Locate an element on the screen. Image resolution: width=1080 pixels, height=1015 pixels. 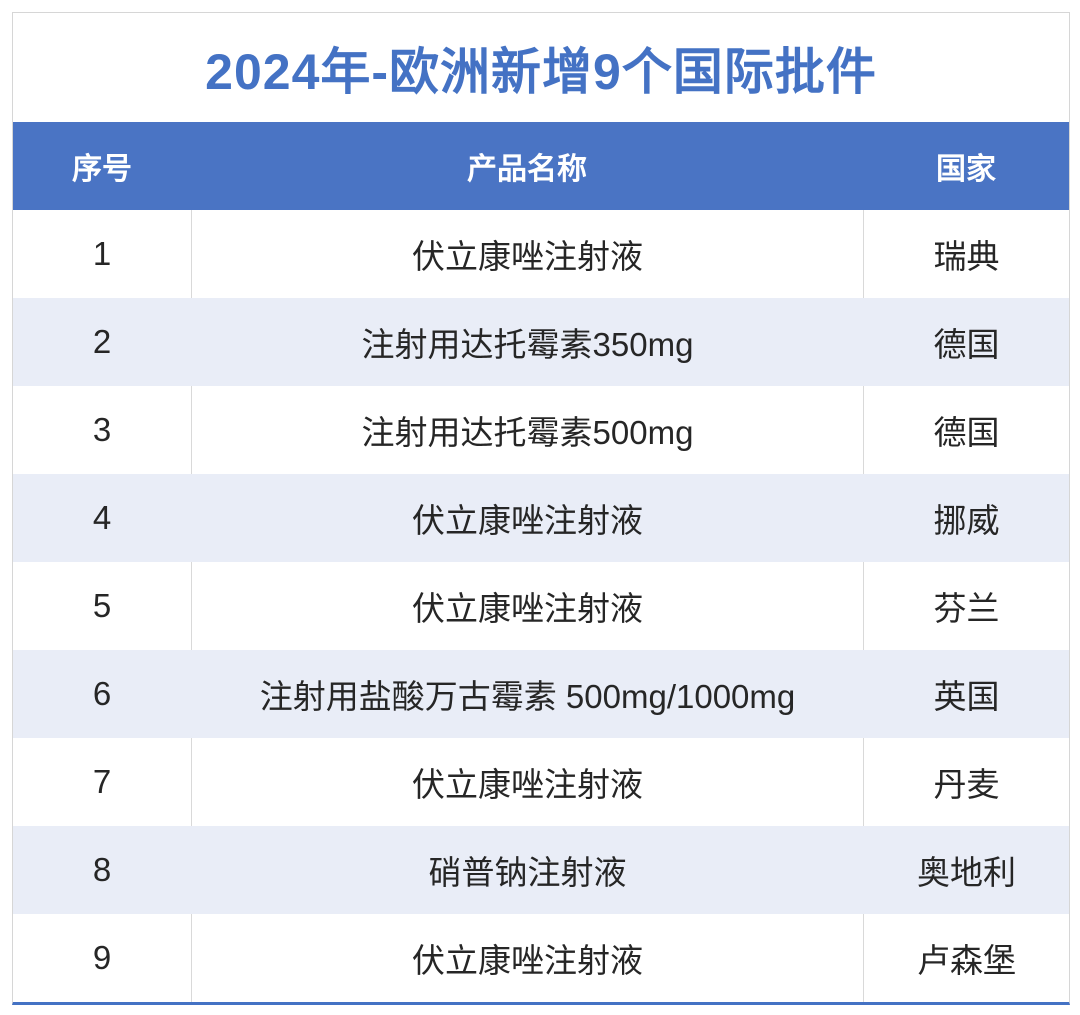
cell-country: 瑞典 is located at coordinates (966, 254).